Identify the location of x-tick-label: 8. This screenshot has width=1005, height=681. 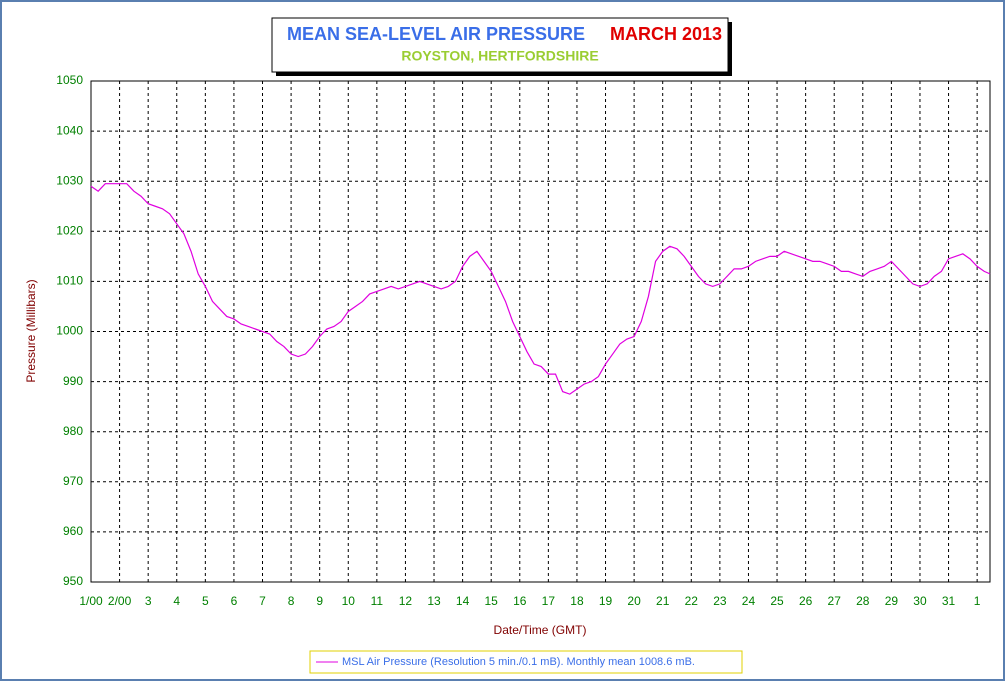
(291, 601).